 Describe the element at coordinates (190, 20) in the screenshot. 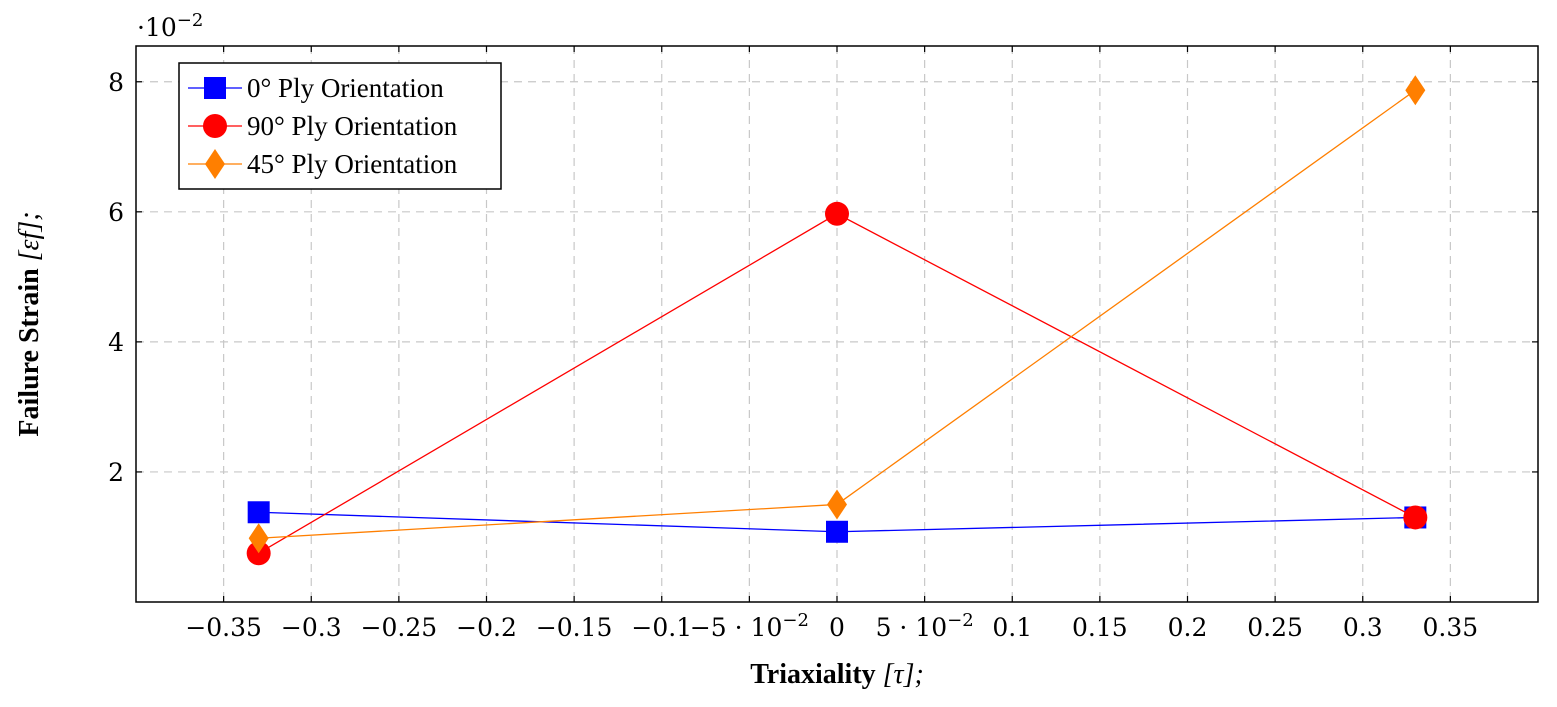

I see `y-axis-scale-exponent: −2` at that location.